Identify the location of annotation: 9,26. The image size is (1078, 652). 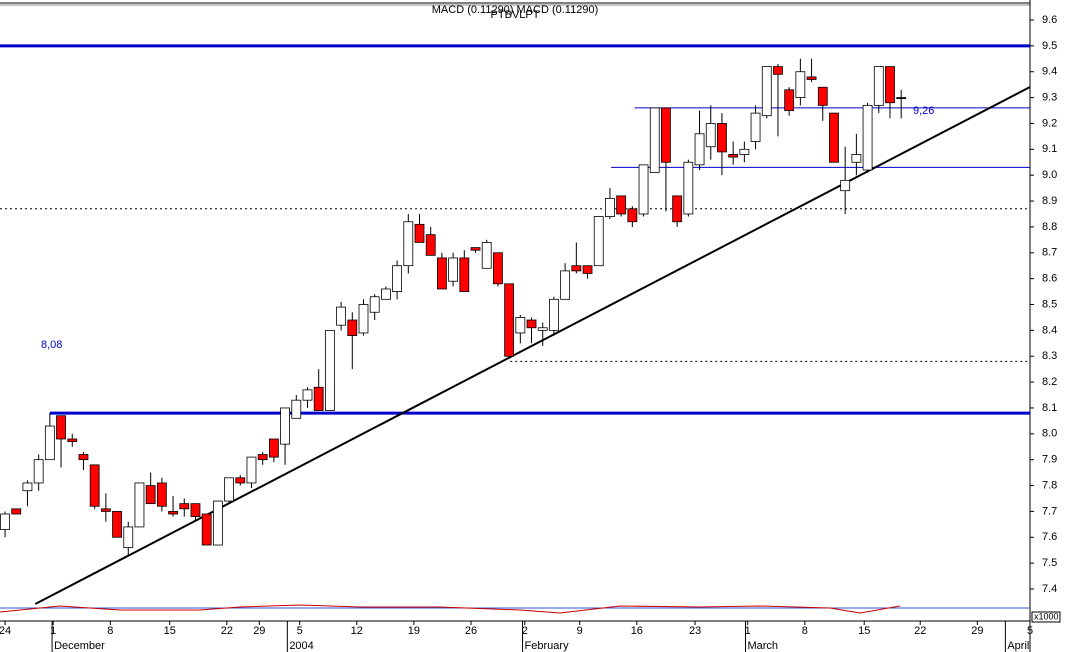
(923, 111).